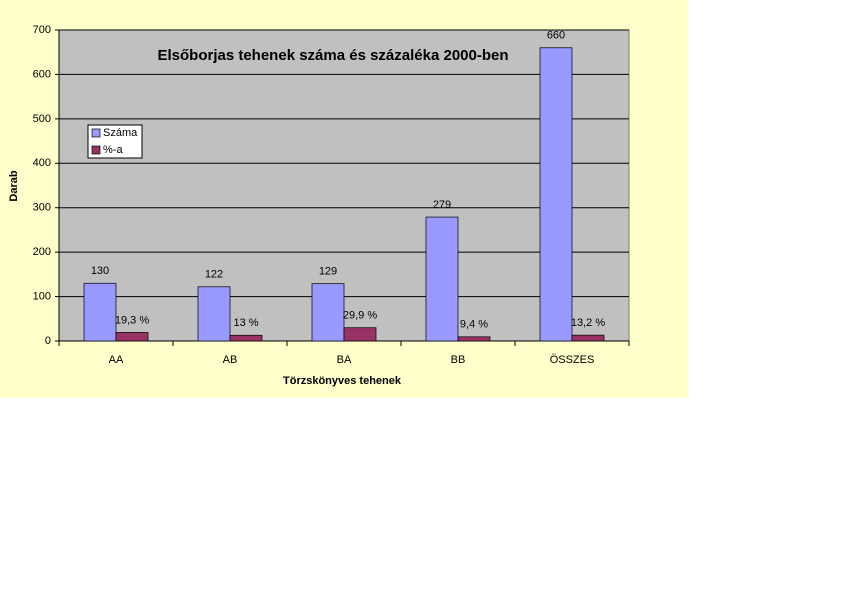  What do you see at coordinates (42, 163) in the screenshot?
I see `y-tick-label: 400` at bounding box center [42, 163].